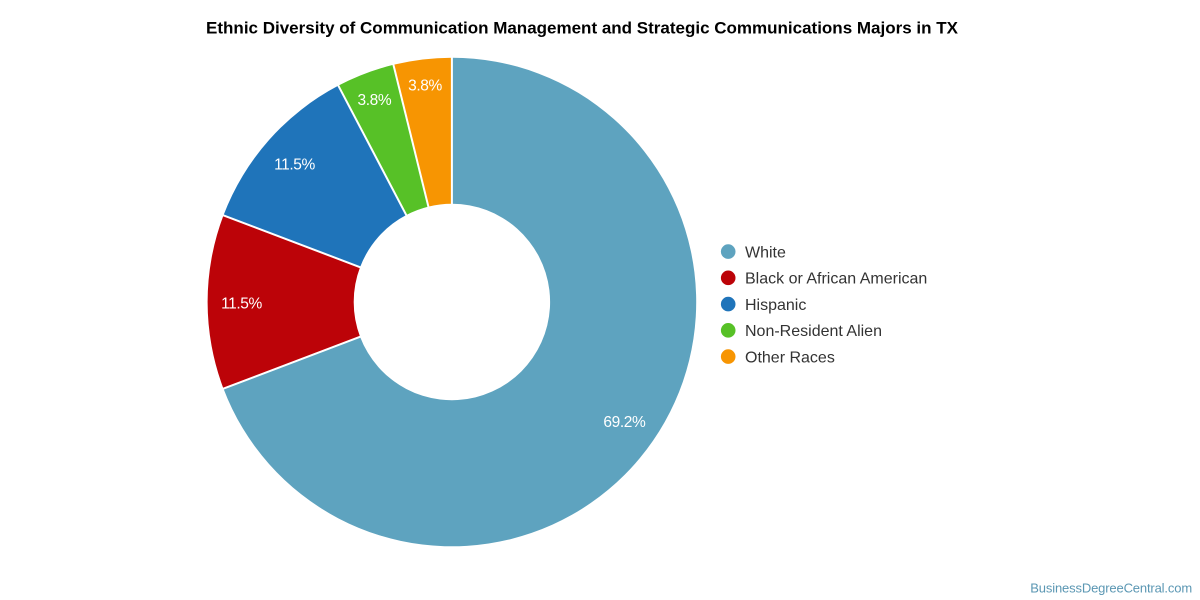 The image size is (1200, 600). Describe the element at coordinates (1111, 587) in the screenshot. I see `svg-text: BusinessDegreeCentral.com` at that location.